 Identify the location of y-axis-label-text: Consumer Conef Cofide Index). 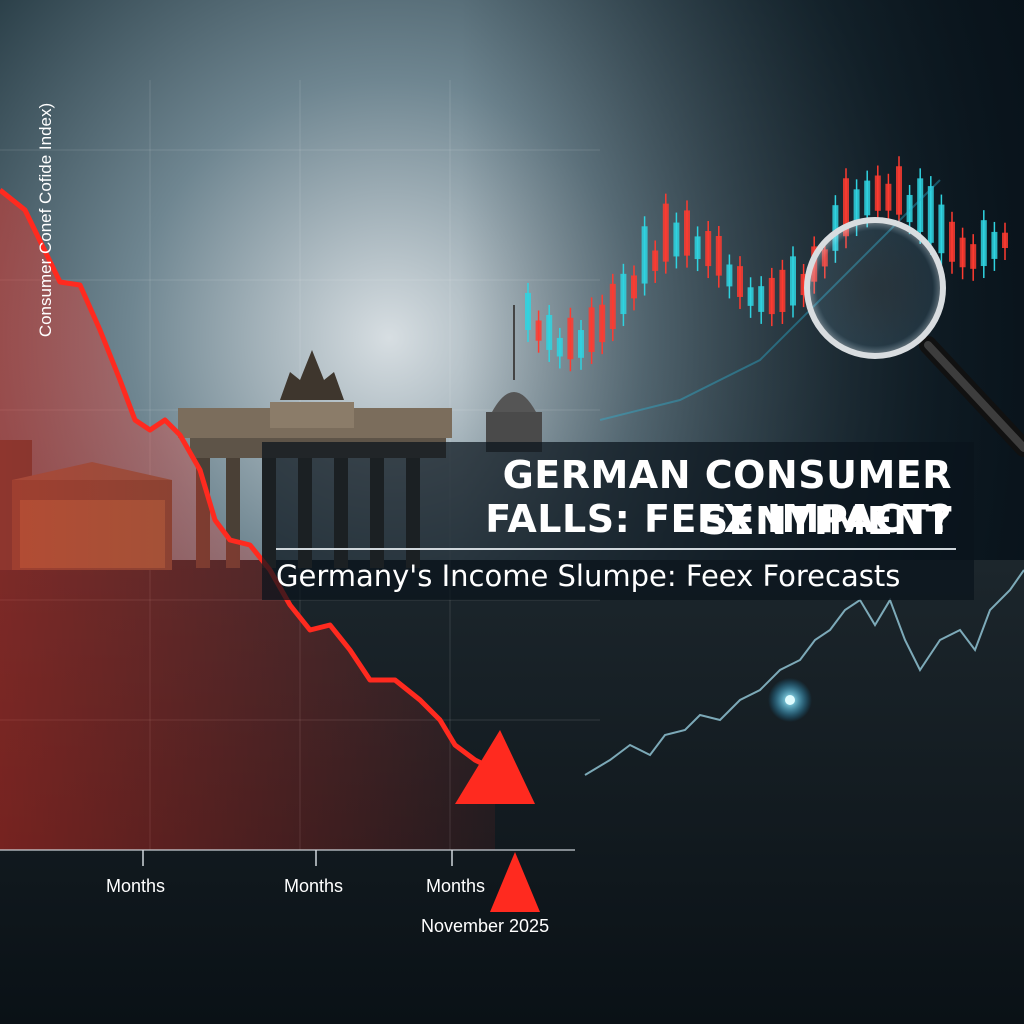
(45, 220).